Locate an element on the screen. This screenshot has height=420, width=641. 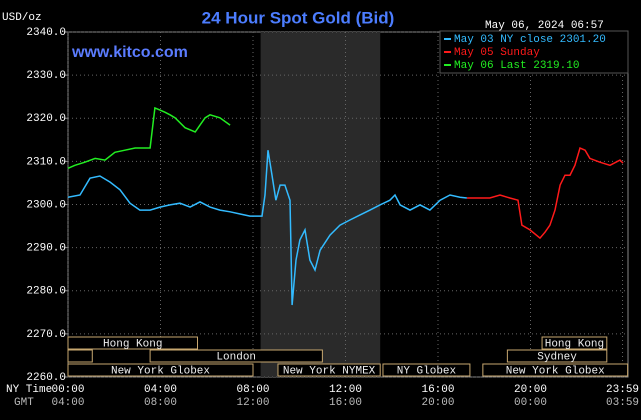
session-label: Sydney is located at coordinates (557, 357).